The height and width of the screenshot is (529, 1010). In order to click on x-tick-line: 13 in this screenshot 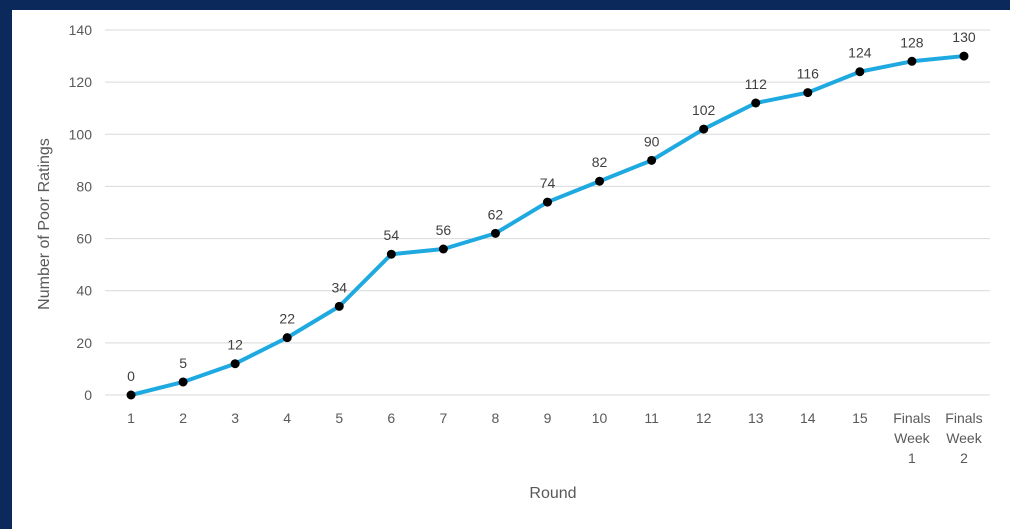, I will do `click(756, 418)`.